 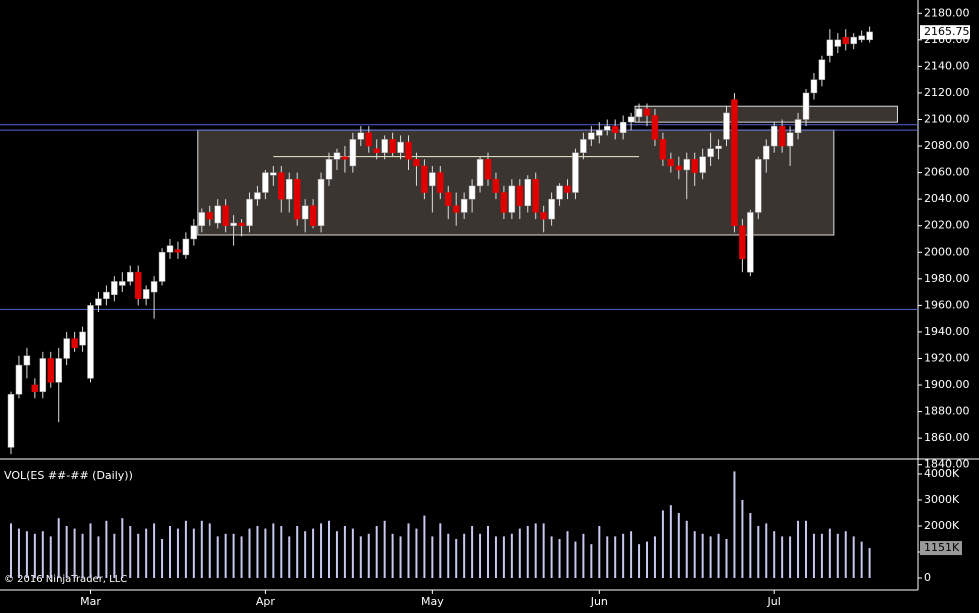 What do you see at coordinates (774, 601) in the screenshot?
I see `x-tick-label: Jul` at bounding box center [774, 601].